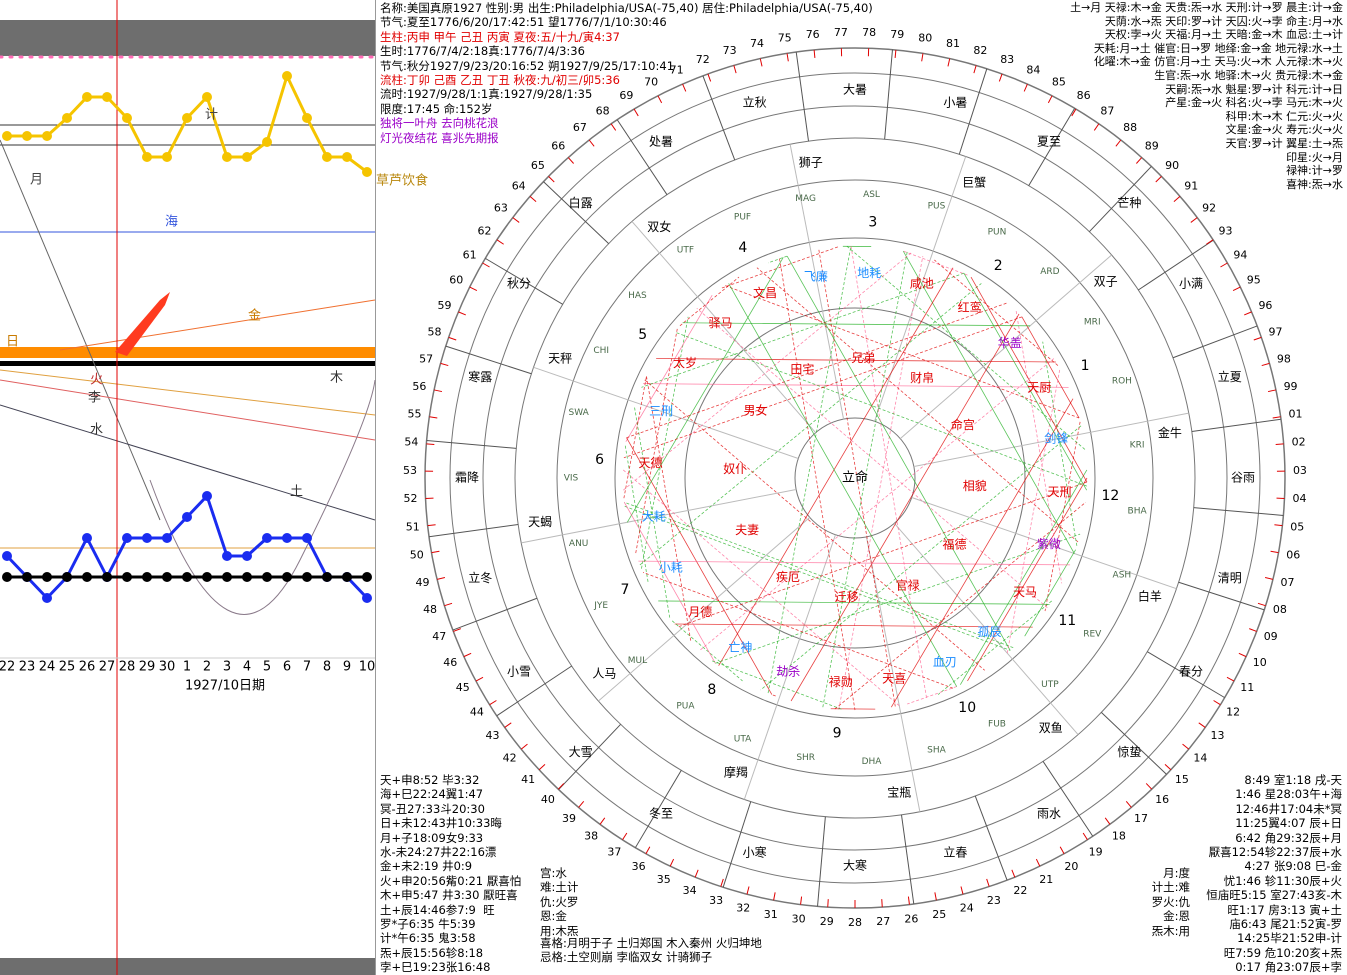  What do you see at coordinates (677, 69) in the screenshot?
I see `degree-label: 71` at bounding box center [677, 69].